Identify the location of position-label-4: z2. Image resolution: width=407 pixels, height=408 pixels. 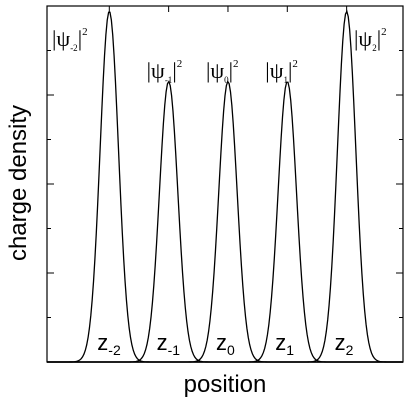
(344, 344).